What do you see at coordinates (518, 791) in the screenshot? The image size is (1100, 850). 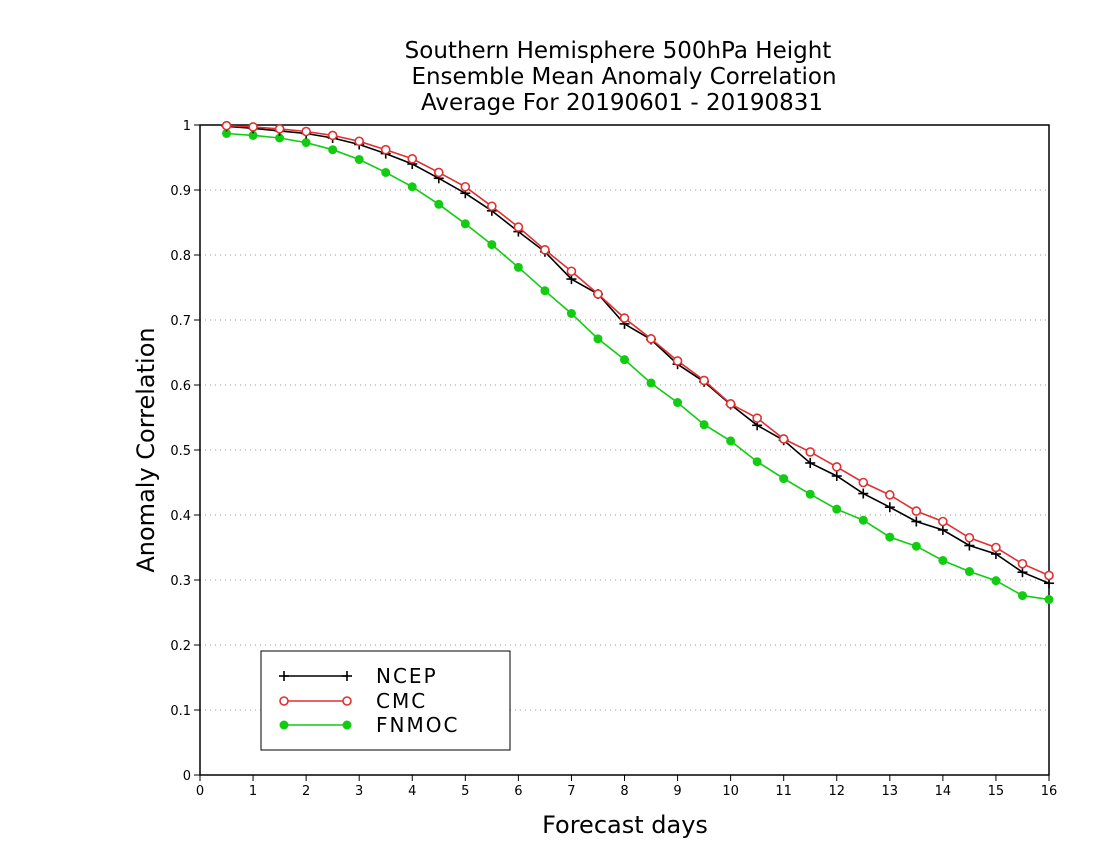 I see `x-tick-label: 6` at bounding box center [518, 791].